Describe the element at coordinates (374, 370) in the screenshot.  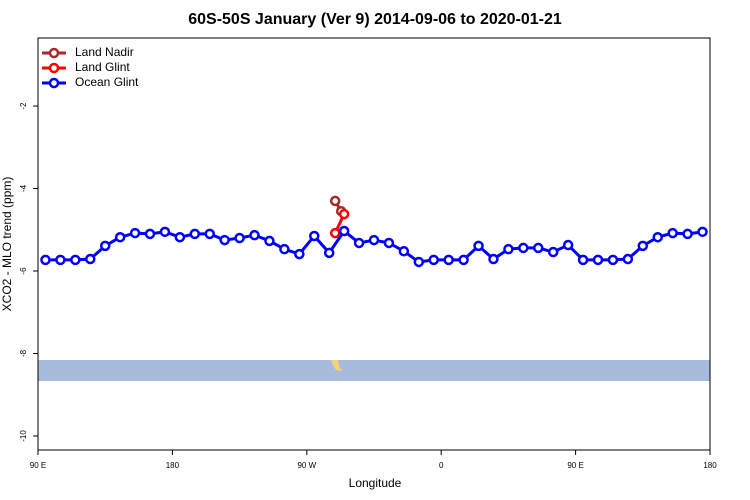
I see `map-band` at that location.